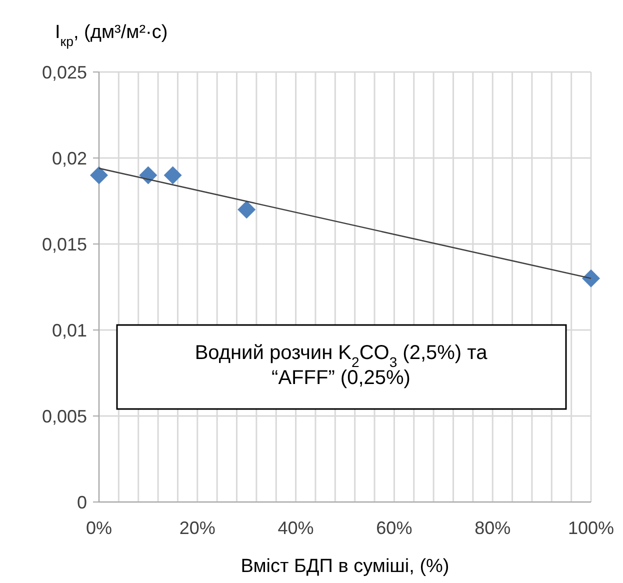 The image size is (623, 583). Describe the element at coordinates (99, 528) in the screenshot. I see `x-tick-label: 0%` at that location.